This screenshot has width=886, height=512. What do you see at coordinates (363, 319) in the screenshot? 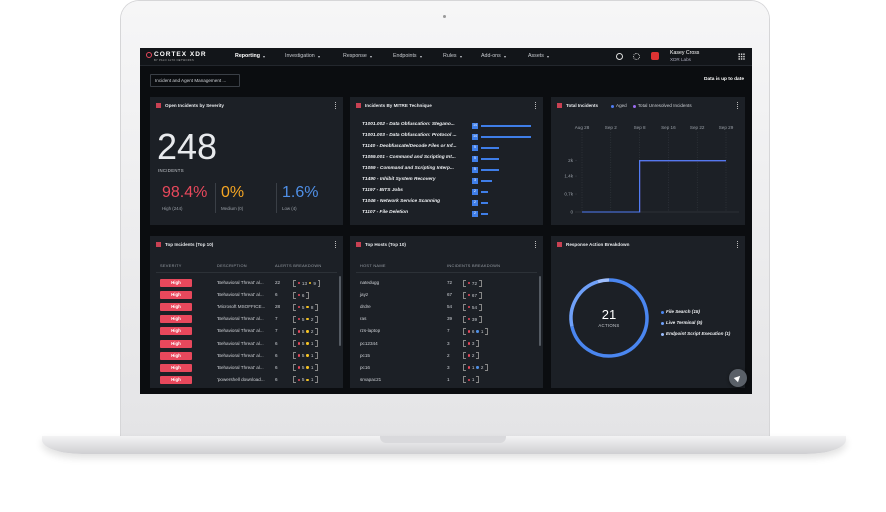
I see `host-name: ras` at bounding box center [363, 319].